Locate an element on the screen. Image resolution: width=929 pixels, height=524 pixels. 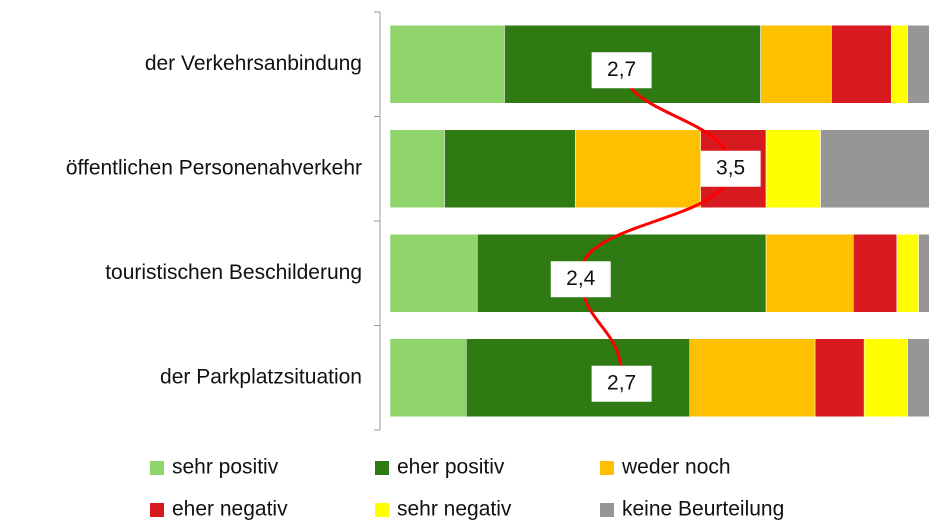
category-label: öffentlichen Personenahverkehr is located at coordinates (214, 167).